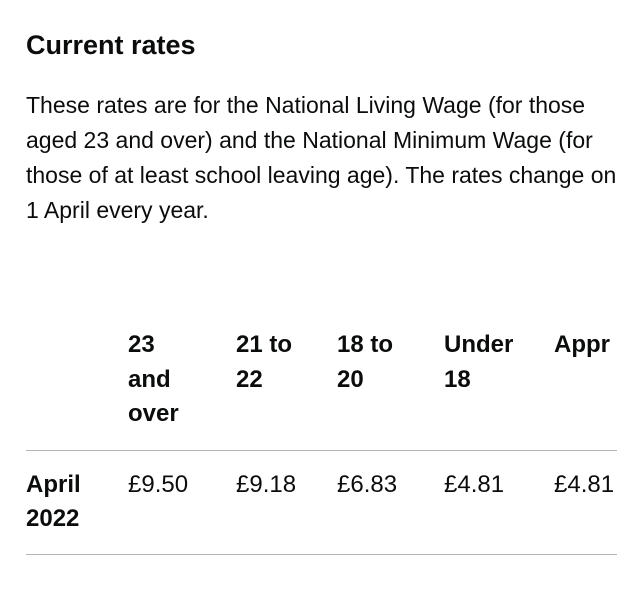 The width and height of the screenshot is (643, 600). What do you see at coordinates (153, 379) in the screenshot?
I see `column-header-text: 23 and over` at bounding box center [153, 379].